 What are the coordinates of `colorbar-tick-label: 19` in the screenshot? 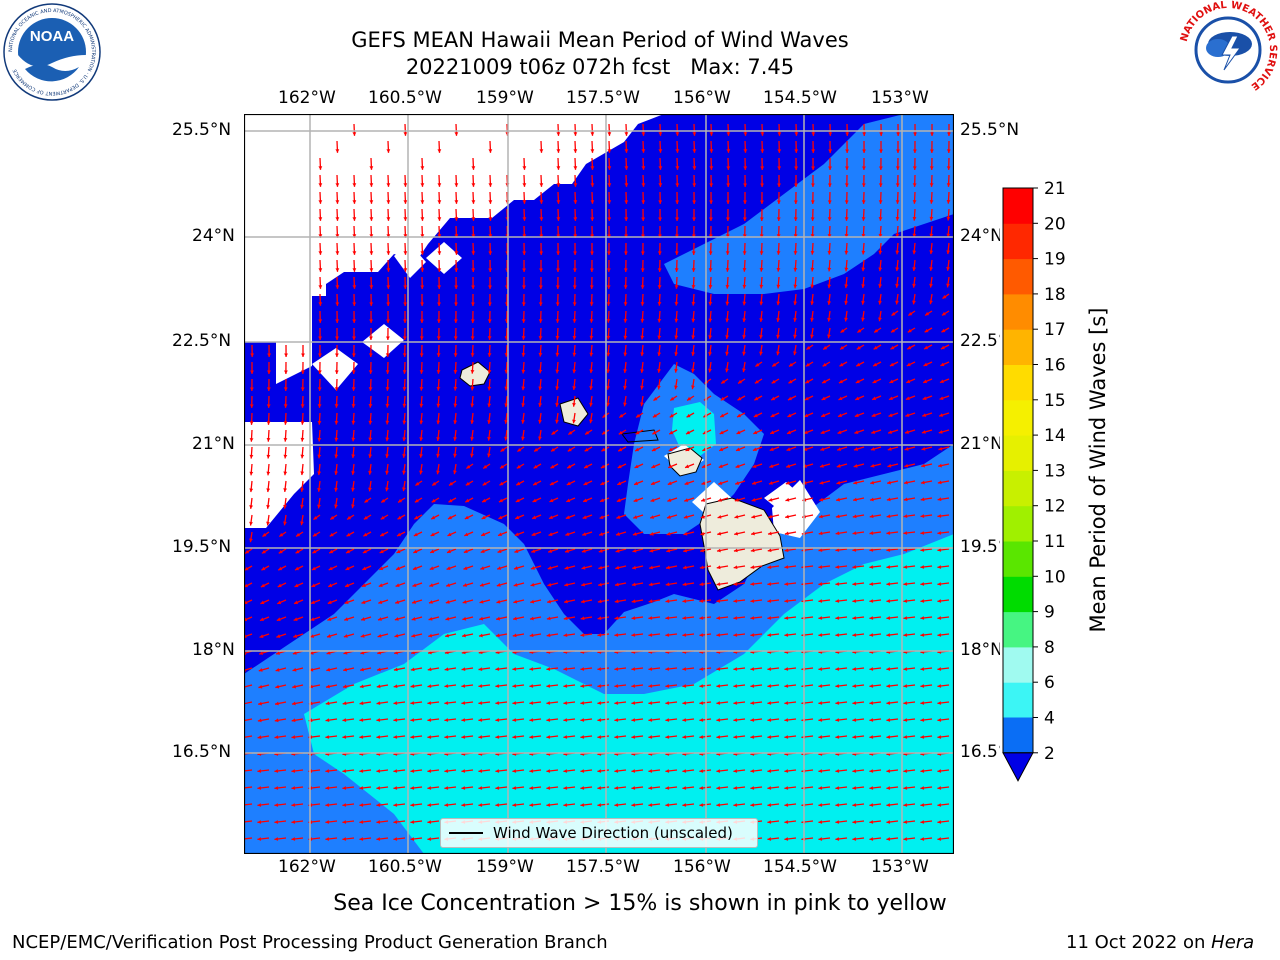 It's located at (1055, 260).